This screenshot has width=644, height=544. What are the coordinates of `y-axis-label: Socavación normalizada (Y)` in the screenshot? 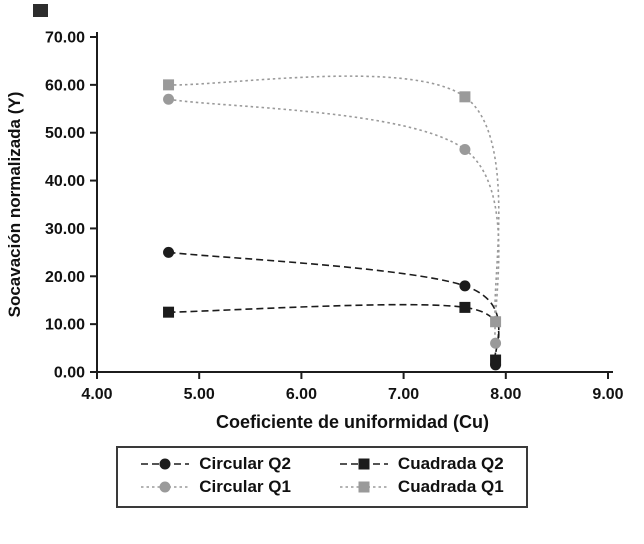 It's located at (14, 205).